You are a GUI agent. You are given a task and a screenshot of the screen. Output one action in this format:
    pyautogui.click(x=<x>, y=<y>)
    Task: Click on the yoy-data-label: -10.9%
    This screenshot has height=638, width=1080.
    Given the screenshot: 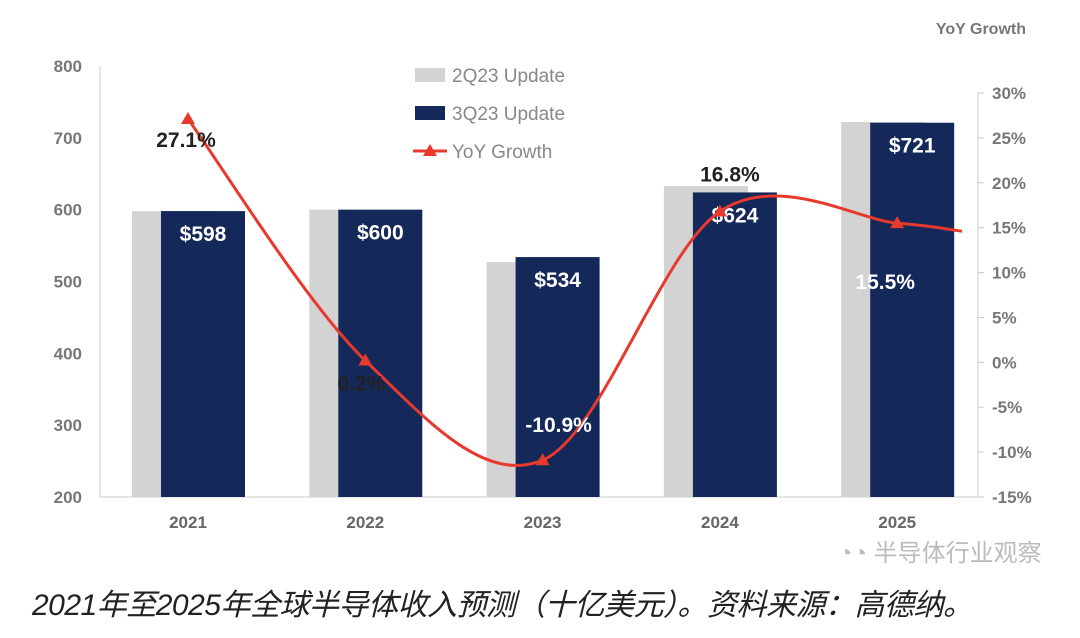 What is the action you would take?
    pyautogui.click(x=558, y=425)
    